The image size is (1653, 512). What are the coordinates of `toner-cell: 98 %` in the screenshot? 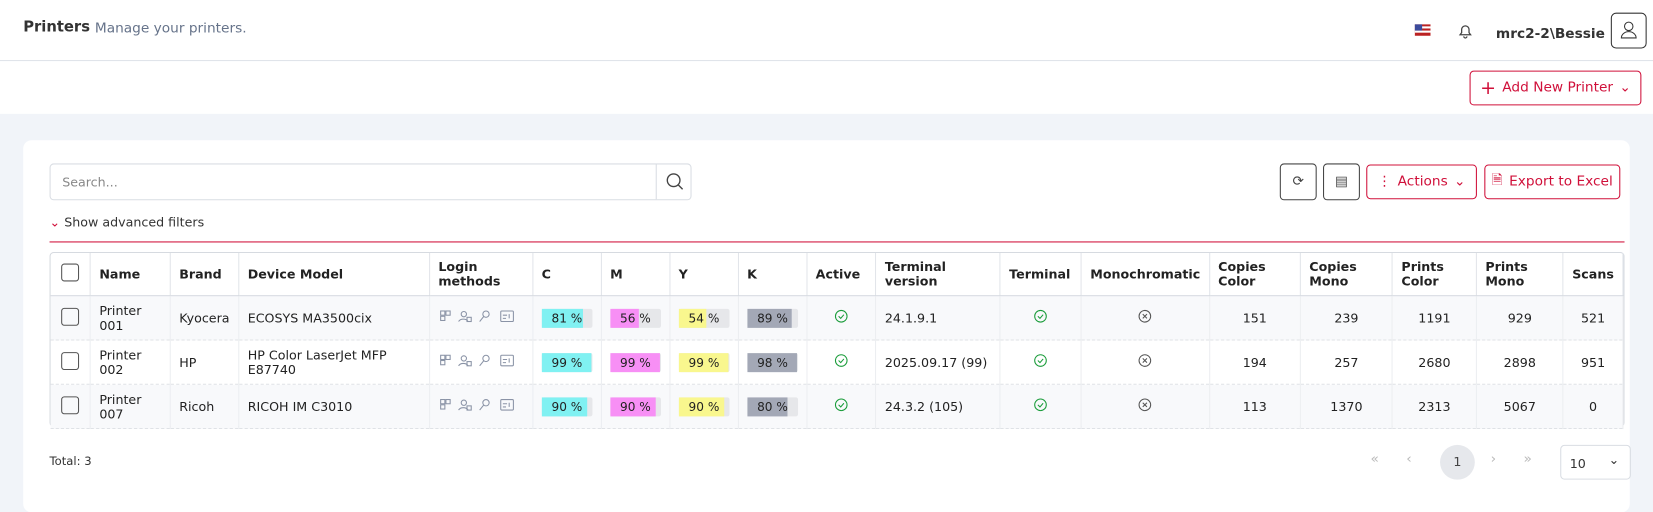 It's located at (773, 362).